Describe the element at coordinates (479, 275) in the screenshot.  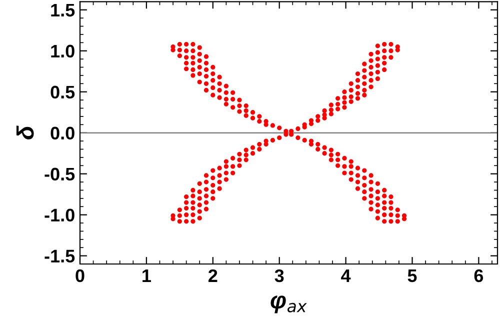
I see `x-tick-label: 6` at that location.